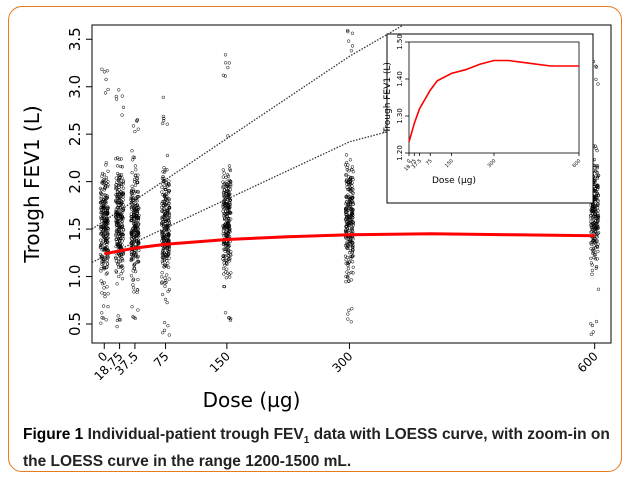 The width and height of the screenshot is (635, 483). I want to click on point-column, so click(119, 208).